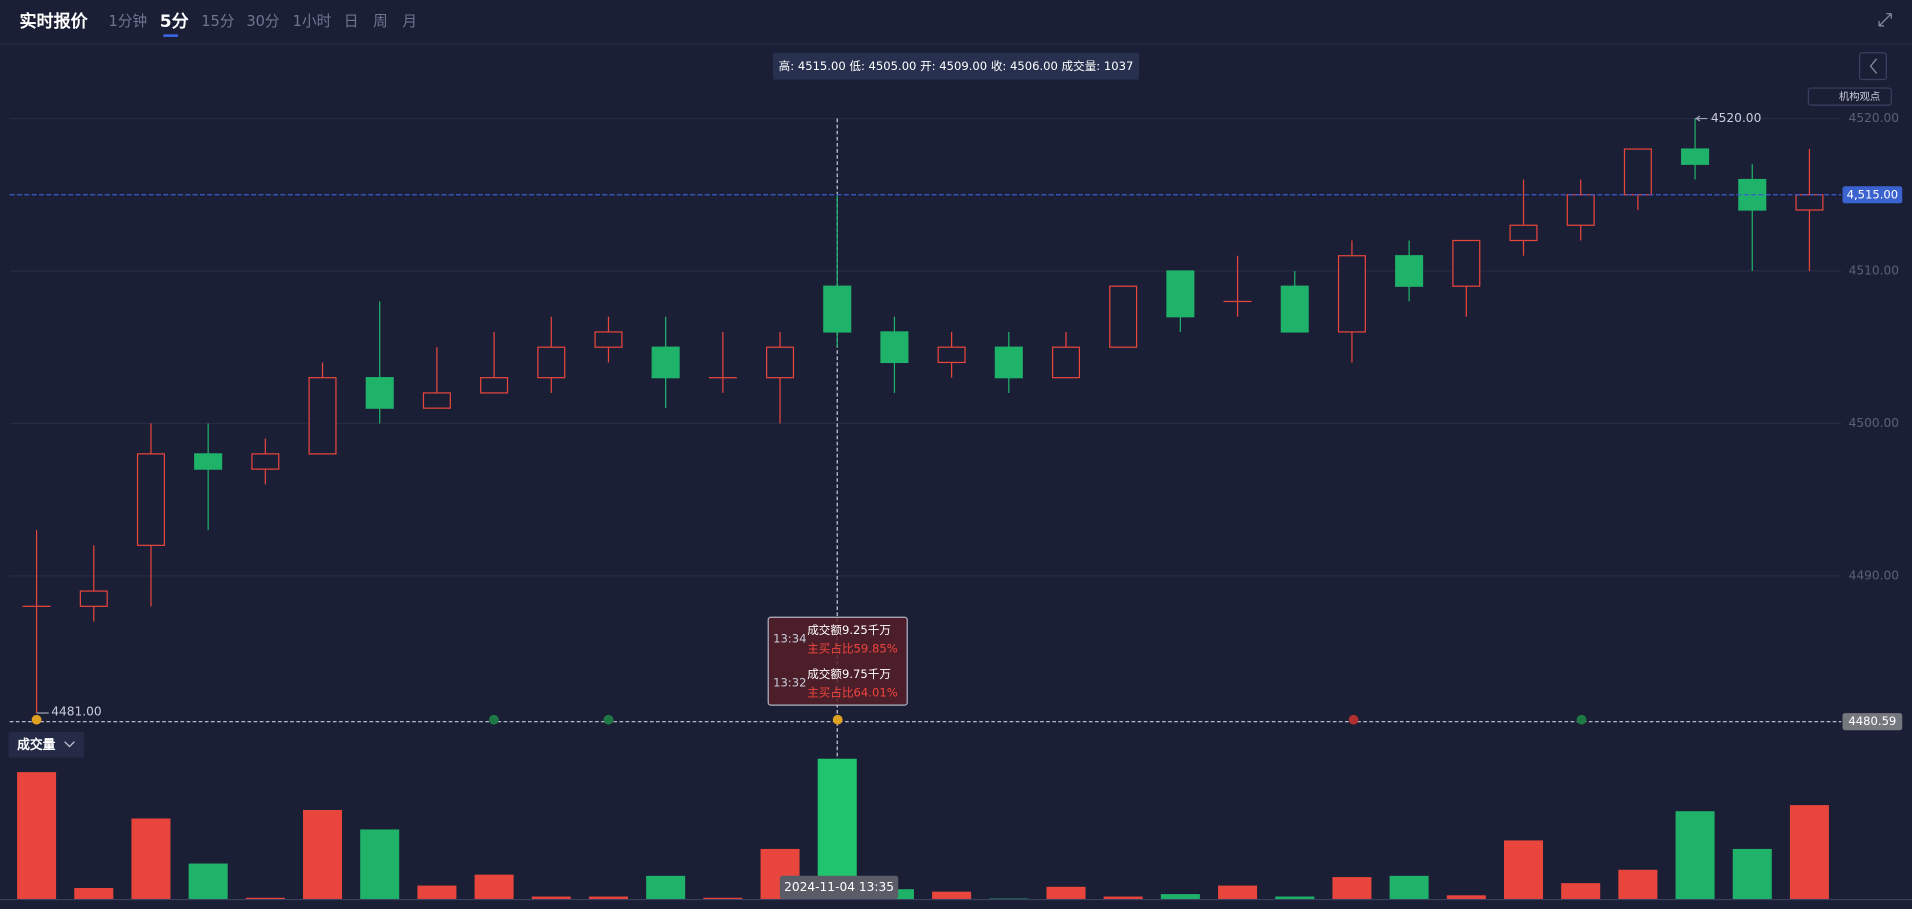  Describe the element at coordinates (849, 674) in the screenshot. I see `tooltip-amount: 成交额9.75千万` at that location.